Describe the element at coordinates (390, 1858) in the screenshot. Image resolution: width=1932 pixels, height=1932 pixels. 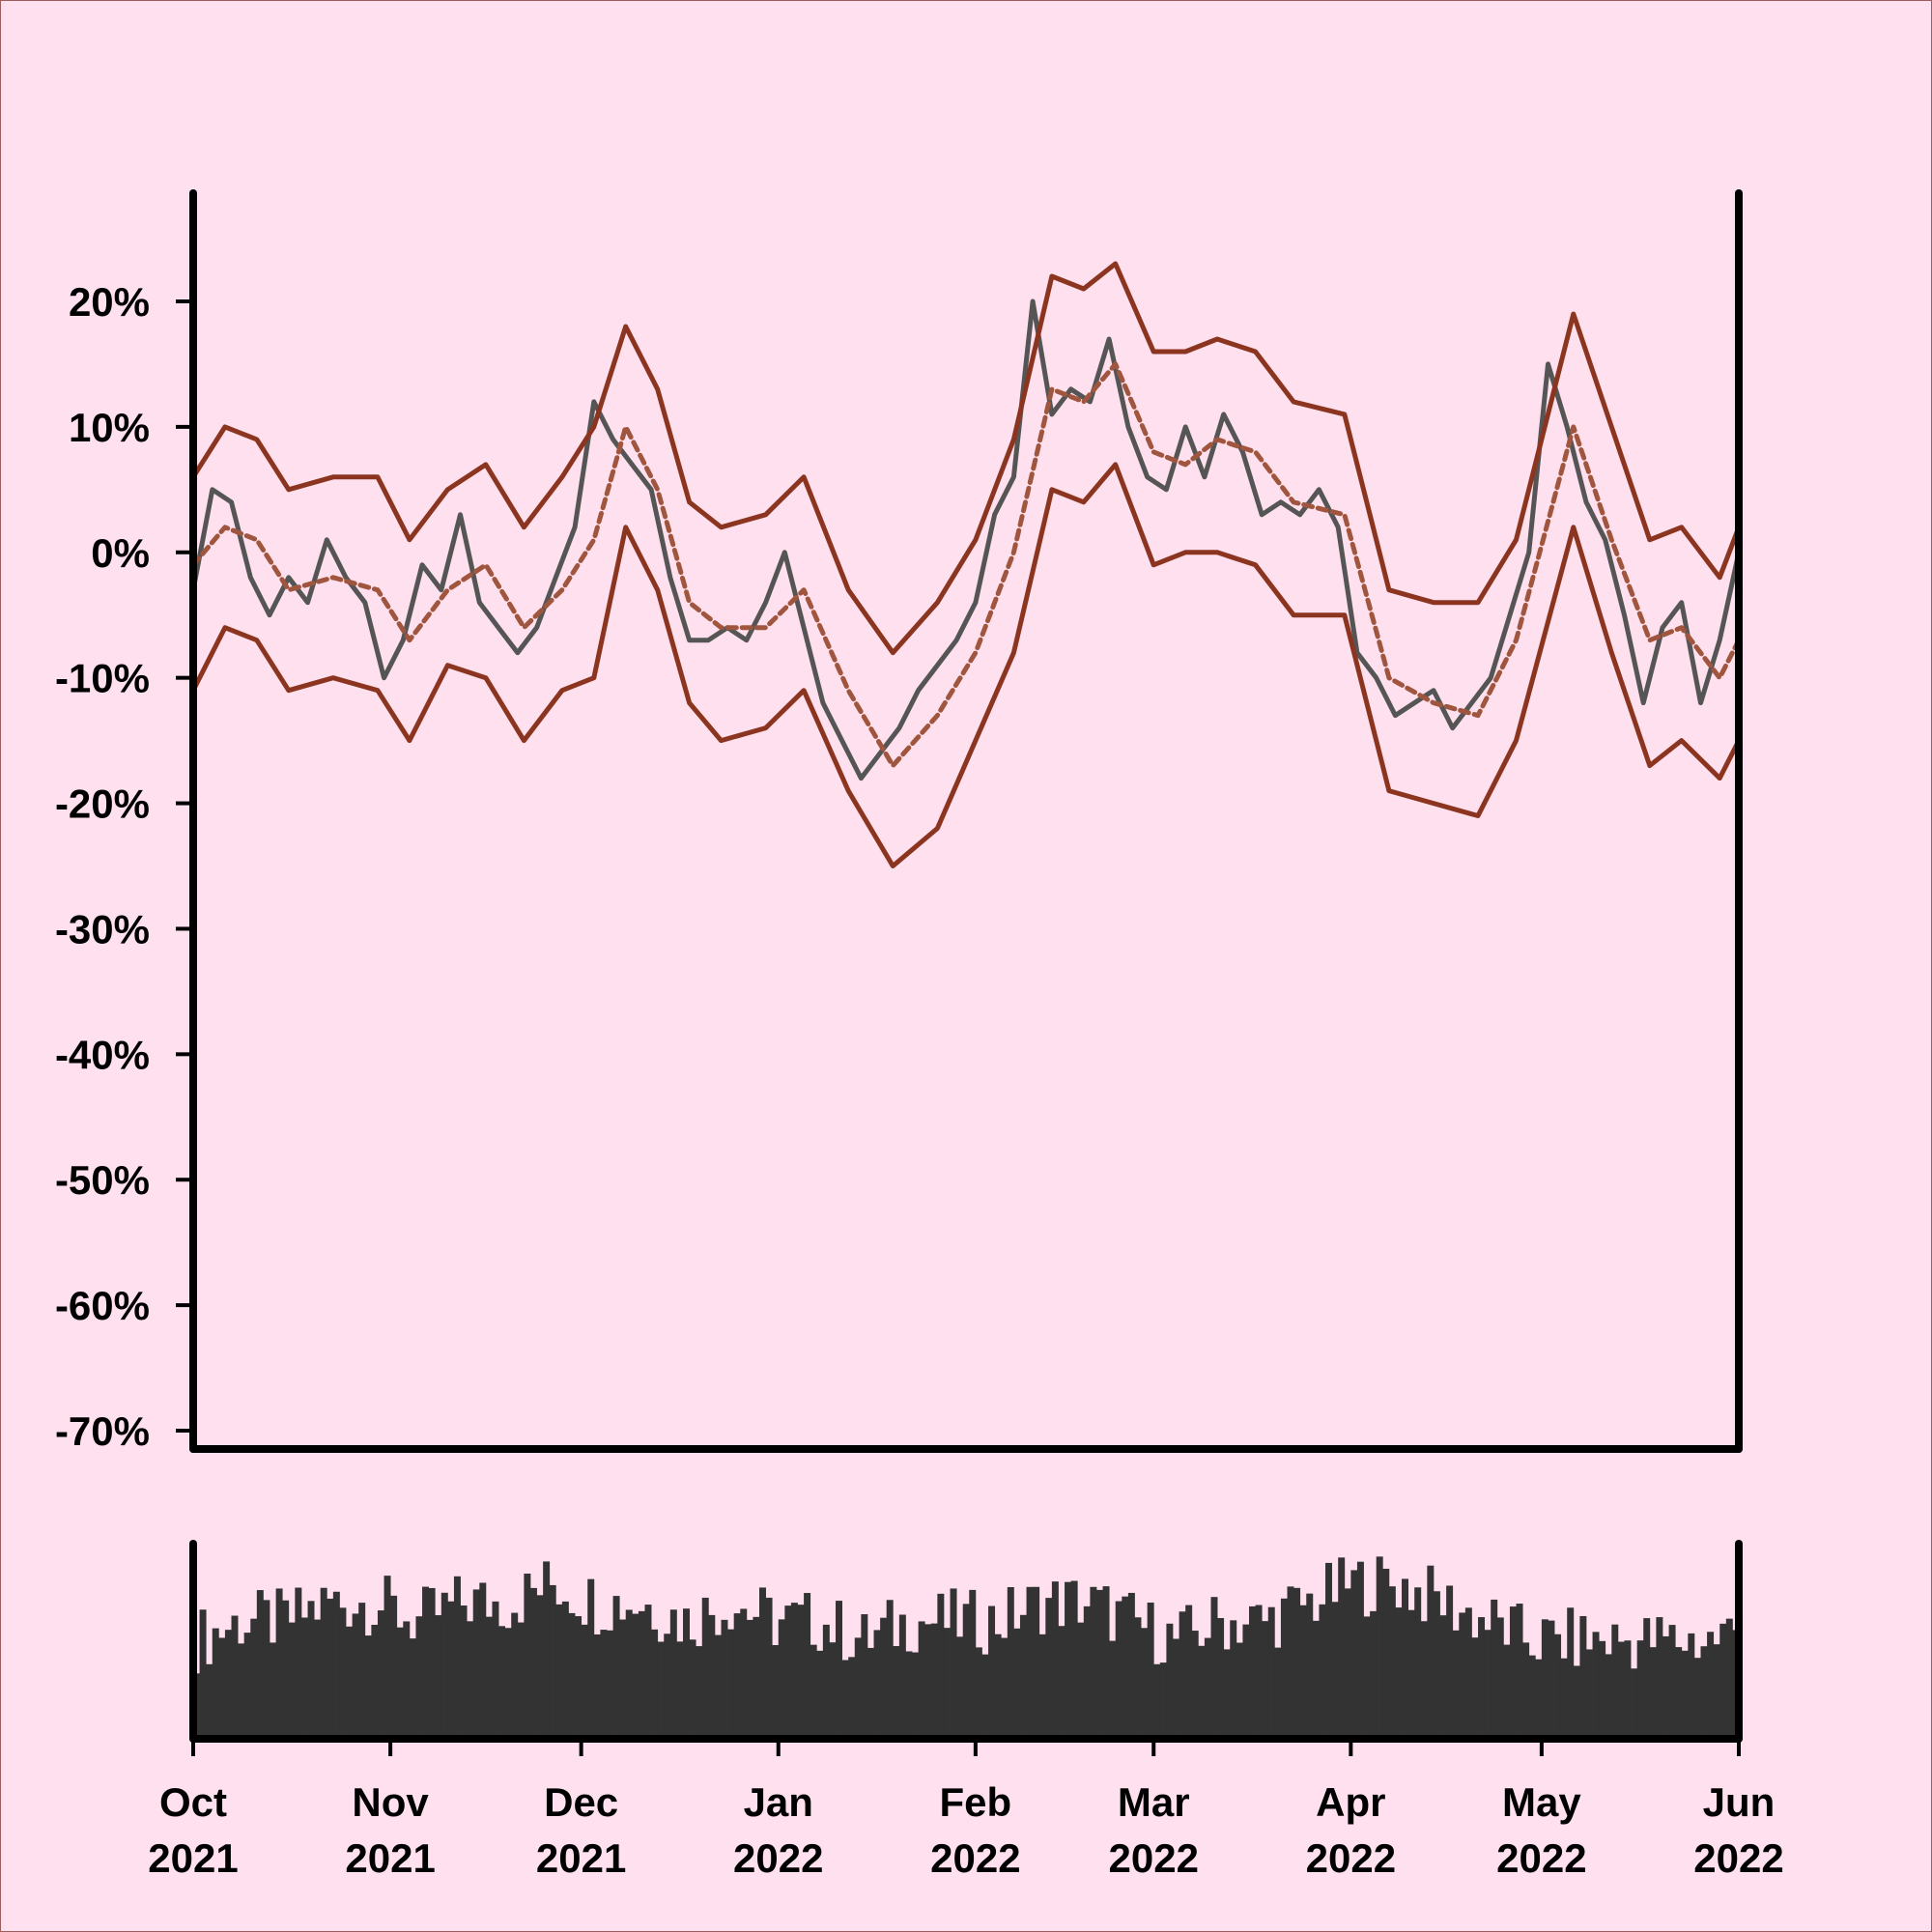
I see `x-tick-year: 2021` at that location.